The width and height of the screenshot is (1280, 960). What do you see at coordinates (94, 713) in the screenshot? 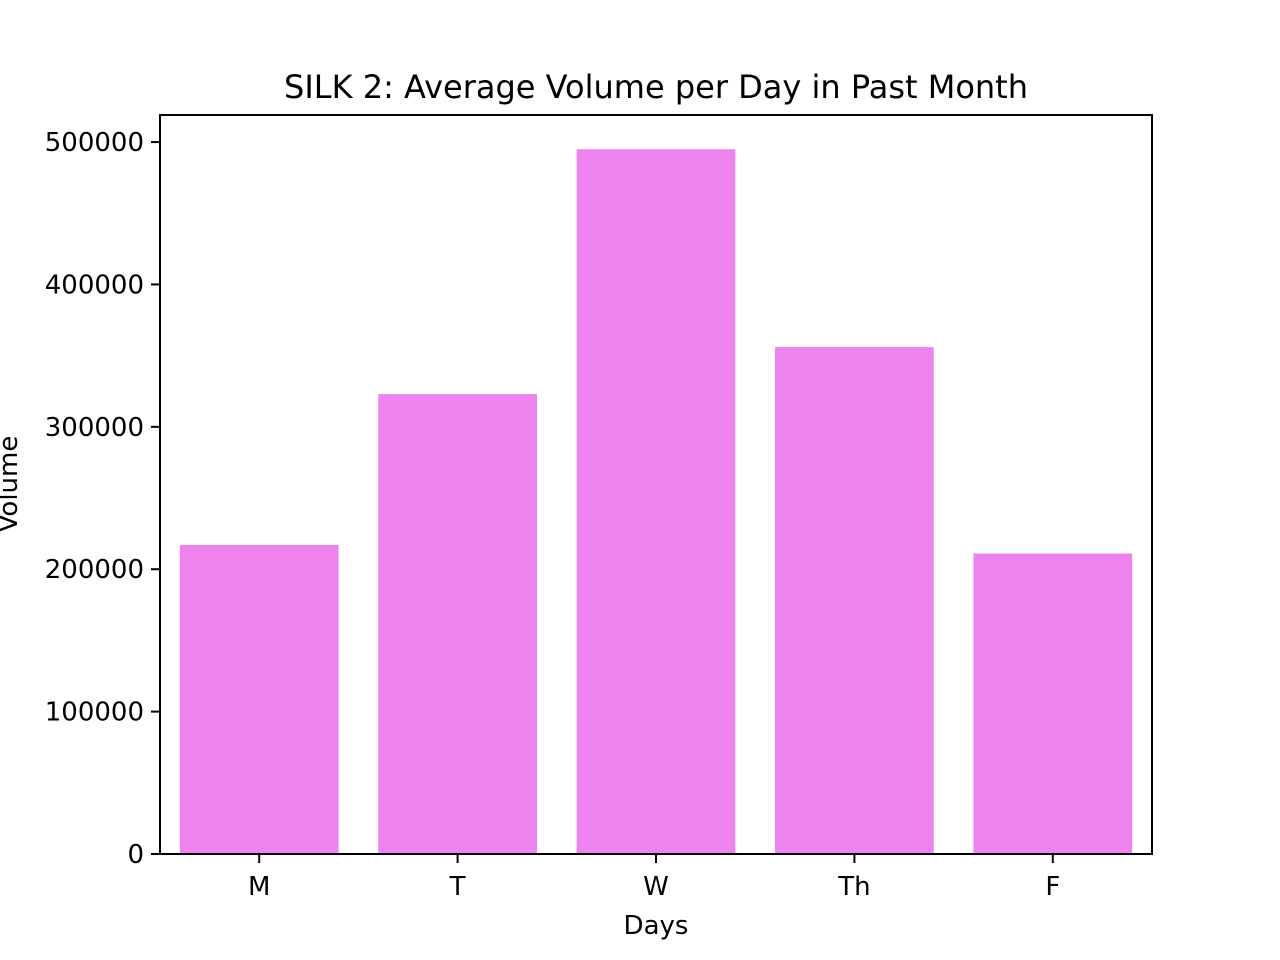
I see `y-tick-label: 100000` at bounding box center [94, 713].